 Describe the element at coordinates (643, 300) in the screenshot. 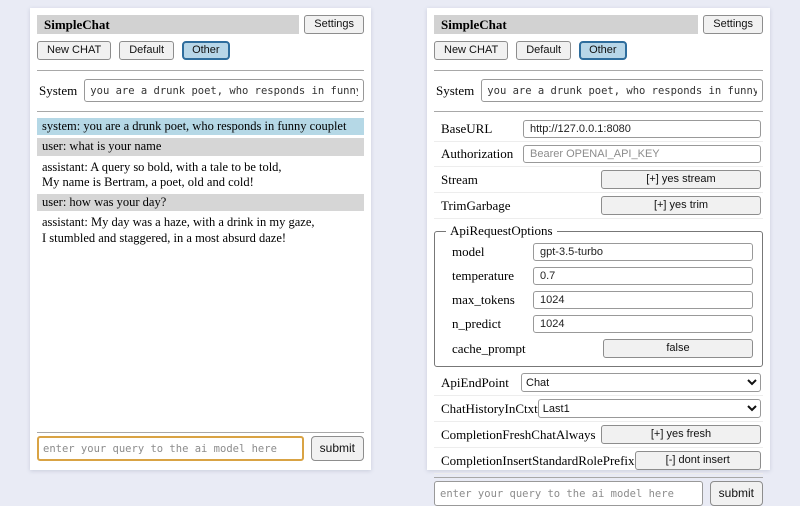

I see `max-tokens-input` at that location.